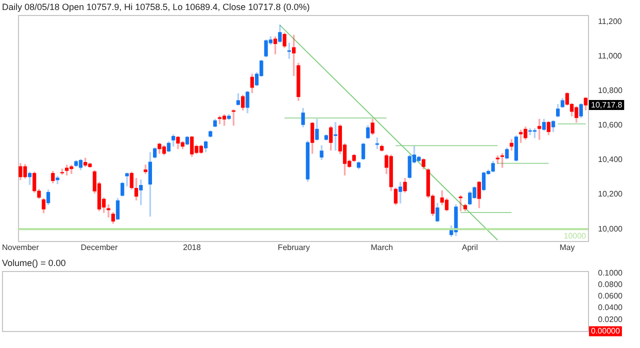  Describe the element at coordinates (470, 247) in the screenshot. I see `x-tick-label: April` at that location.